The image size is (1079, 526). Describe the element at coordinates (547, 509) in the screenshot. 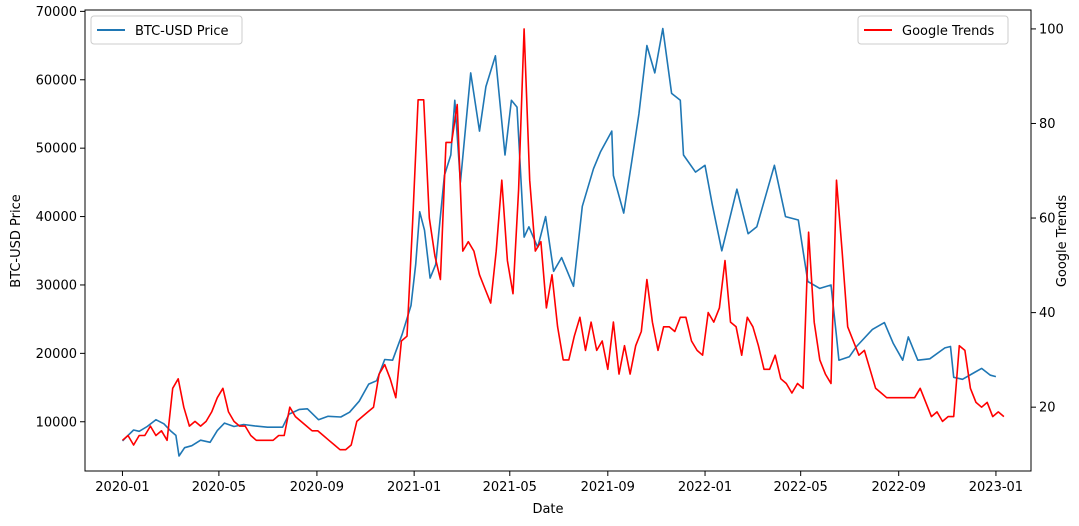

I see `x-axis-title: Date` at that location.